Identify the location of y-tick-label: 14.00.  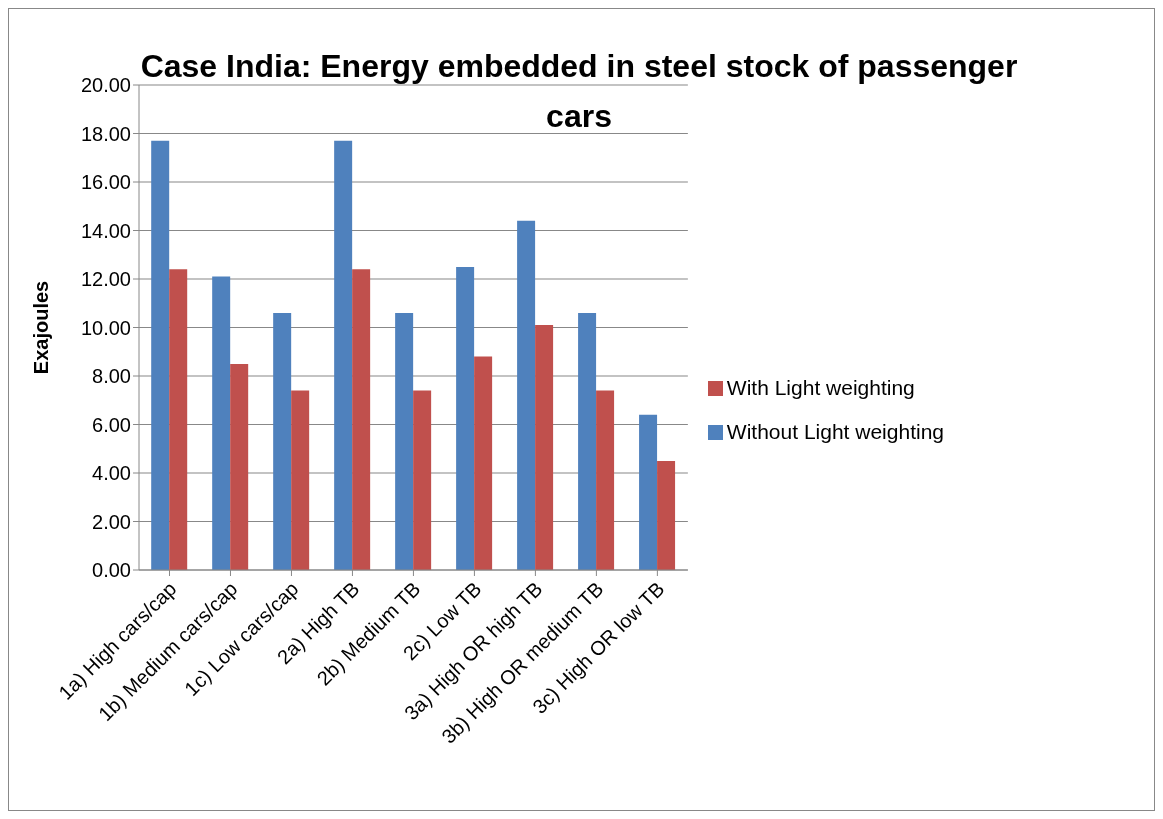
(105, 230).